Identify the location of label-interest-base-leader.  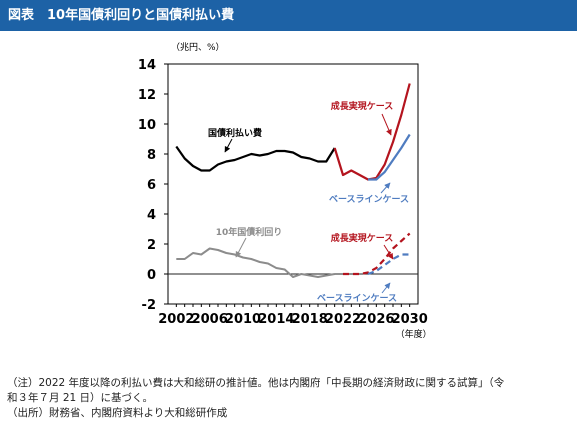
(385, 188).